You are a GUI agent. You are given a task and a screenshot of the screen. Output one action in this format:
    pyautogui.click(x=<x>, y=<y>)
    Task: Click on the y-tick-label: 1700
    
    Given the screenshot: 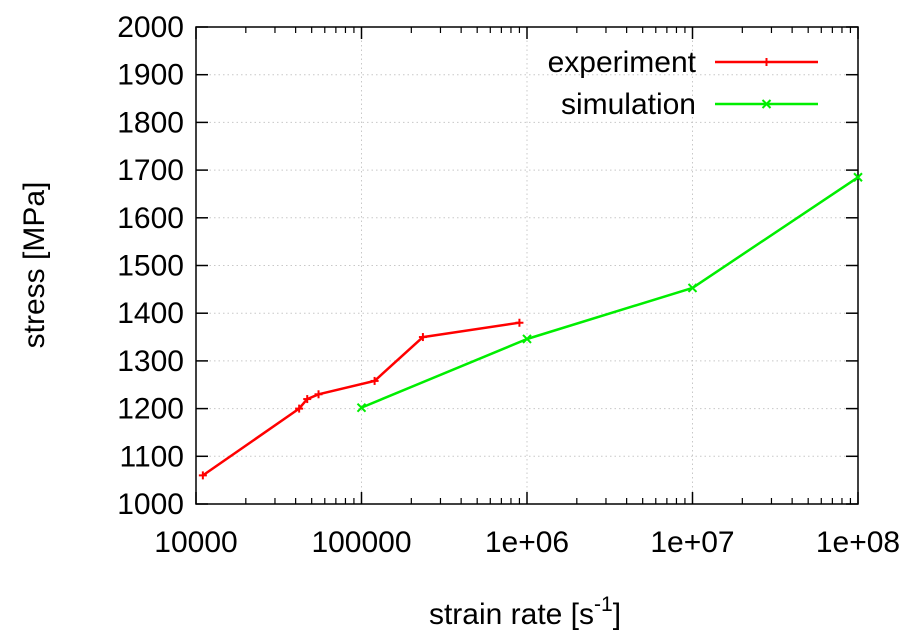 What is the action you would take?
    pyautogui.click(x=150, y=170)
    